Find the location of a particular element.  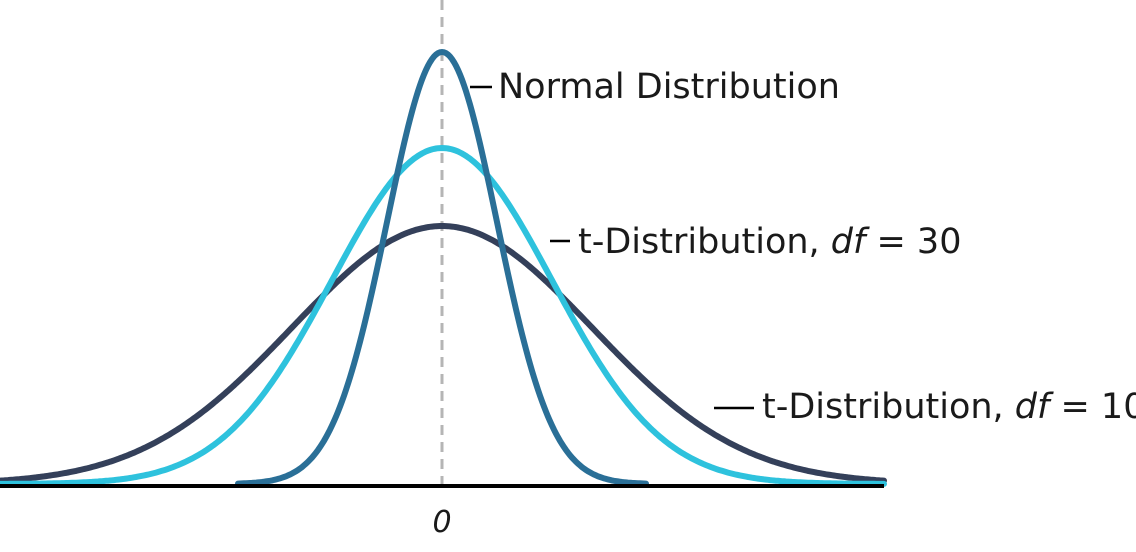

t-distribution-df30-label: t-Distribution, df = 30 is located at coordinates (769, 242).